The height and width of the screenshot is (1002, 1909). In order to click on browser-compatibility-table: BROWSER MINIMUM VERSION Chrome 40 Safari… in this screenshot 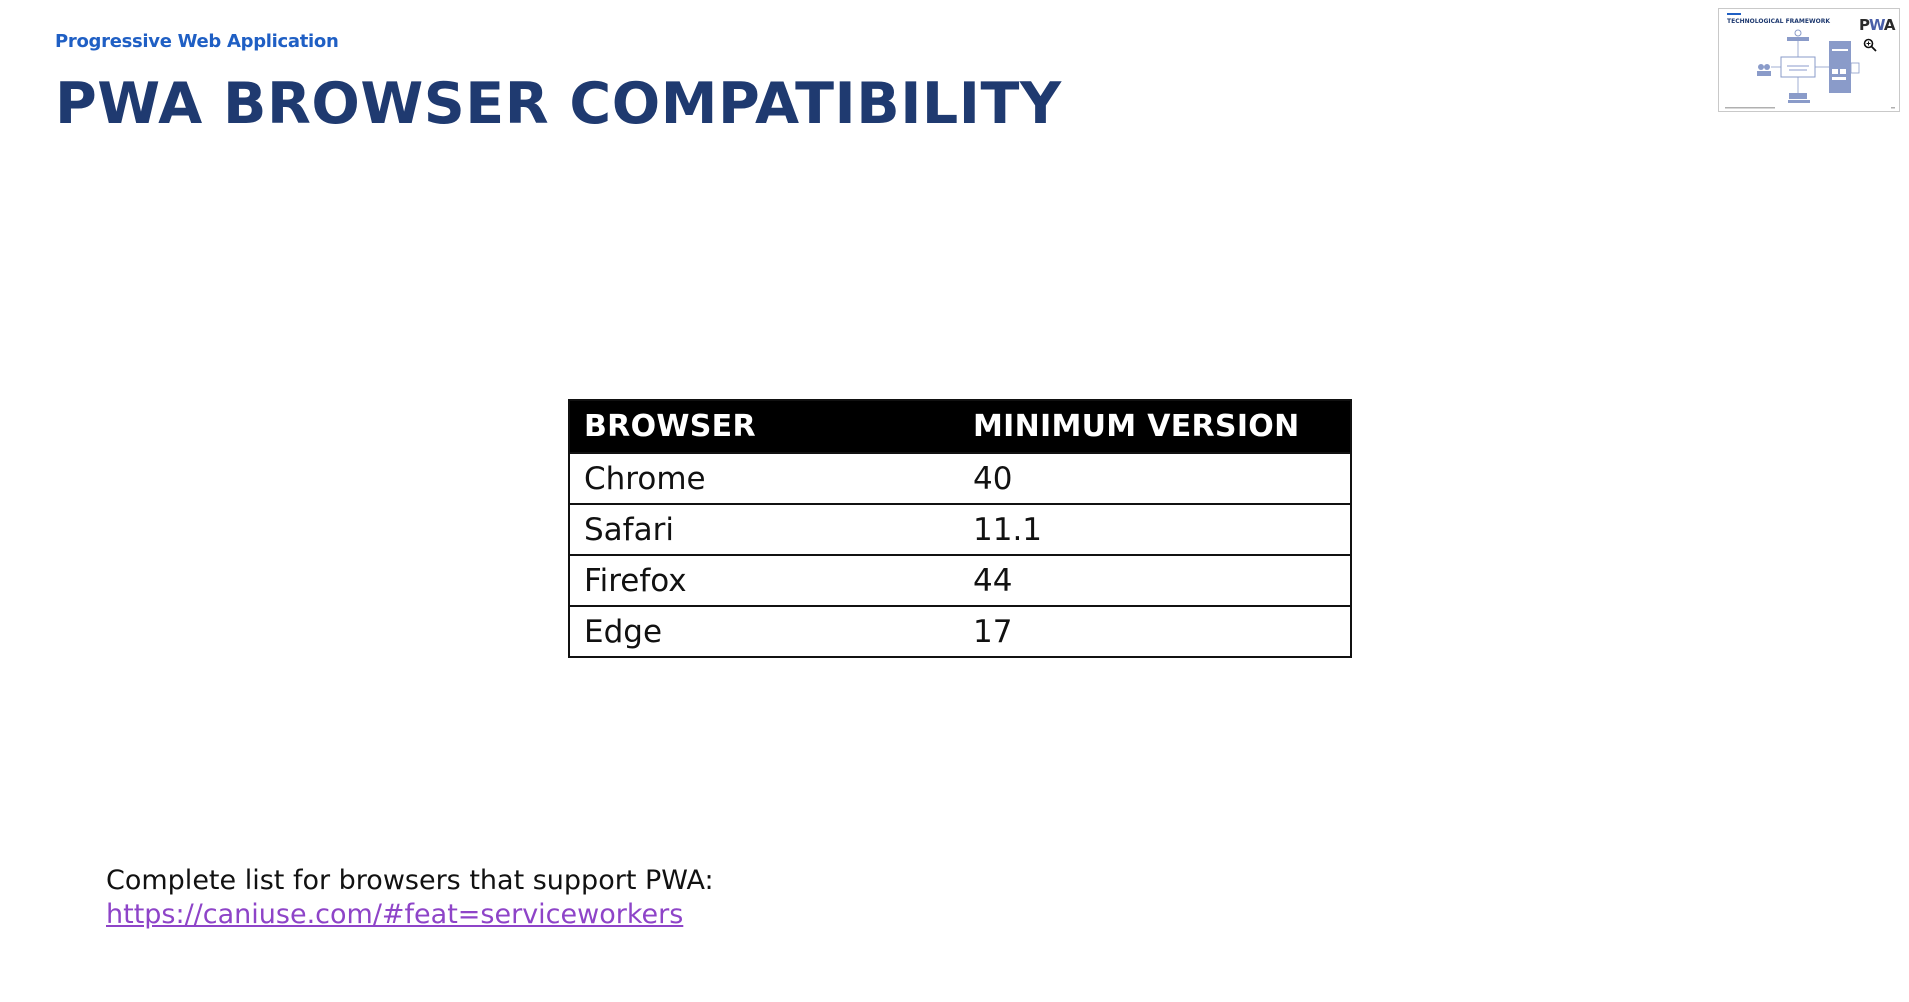, I will do `click(960, 528)`.